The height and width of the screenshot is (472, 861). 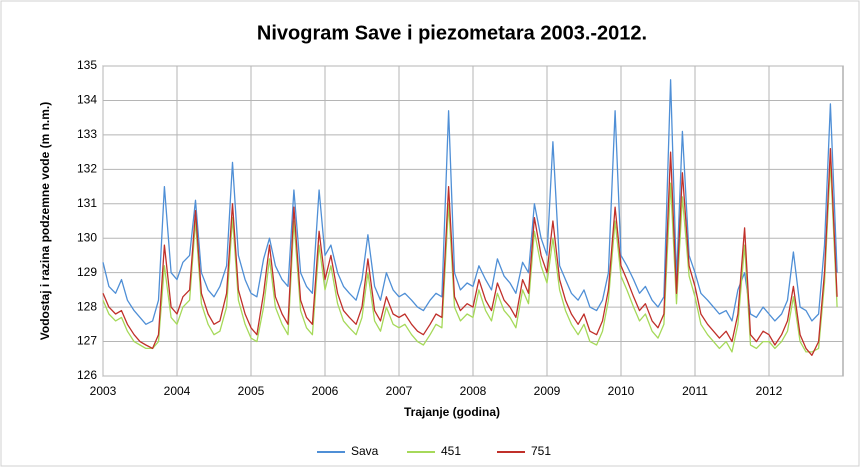 I want to click on x-tick-label: 2012, so click(x=769, y=391).